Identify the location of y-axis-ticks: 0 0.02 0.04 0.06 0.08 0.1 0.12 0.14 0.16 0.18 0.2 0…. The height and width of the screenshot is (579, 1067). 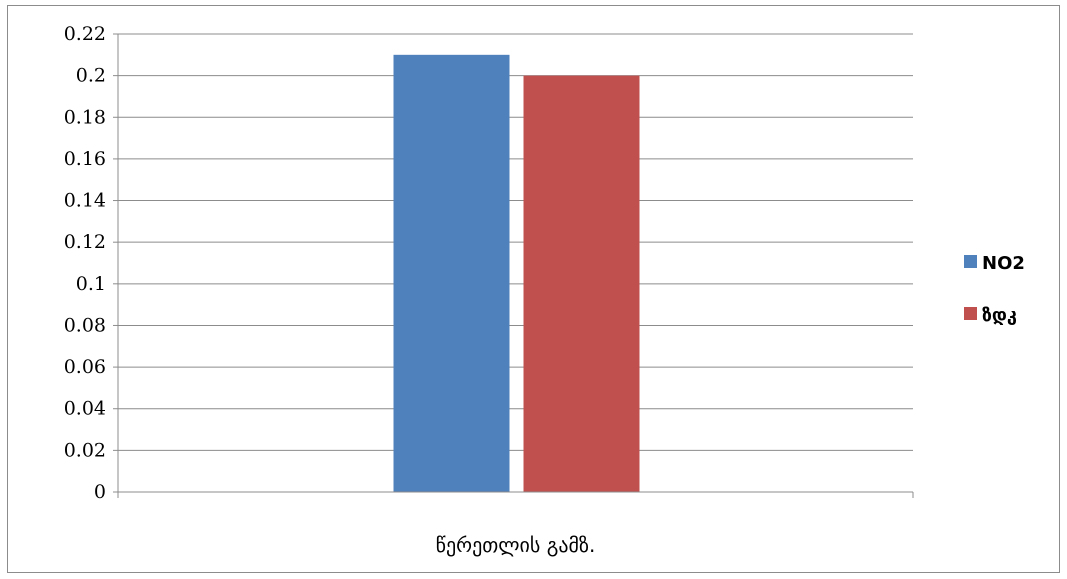
(91, 263).